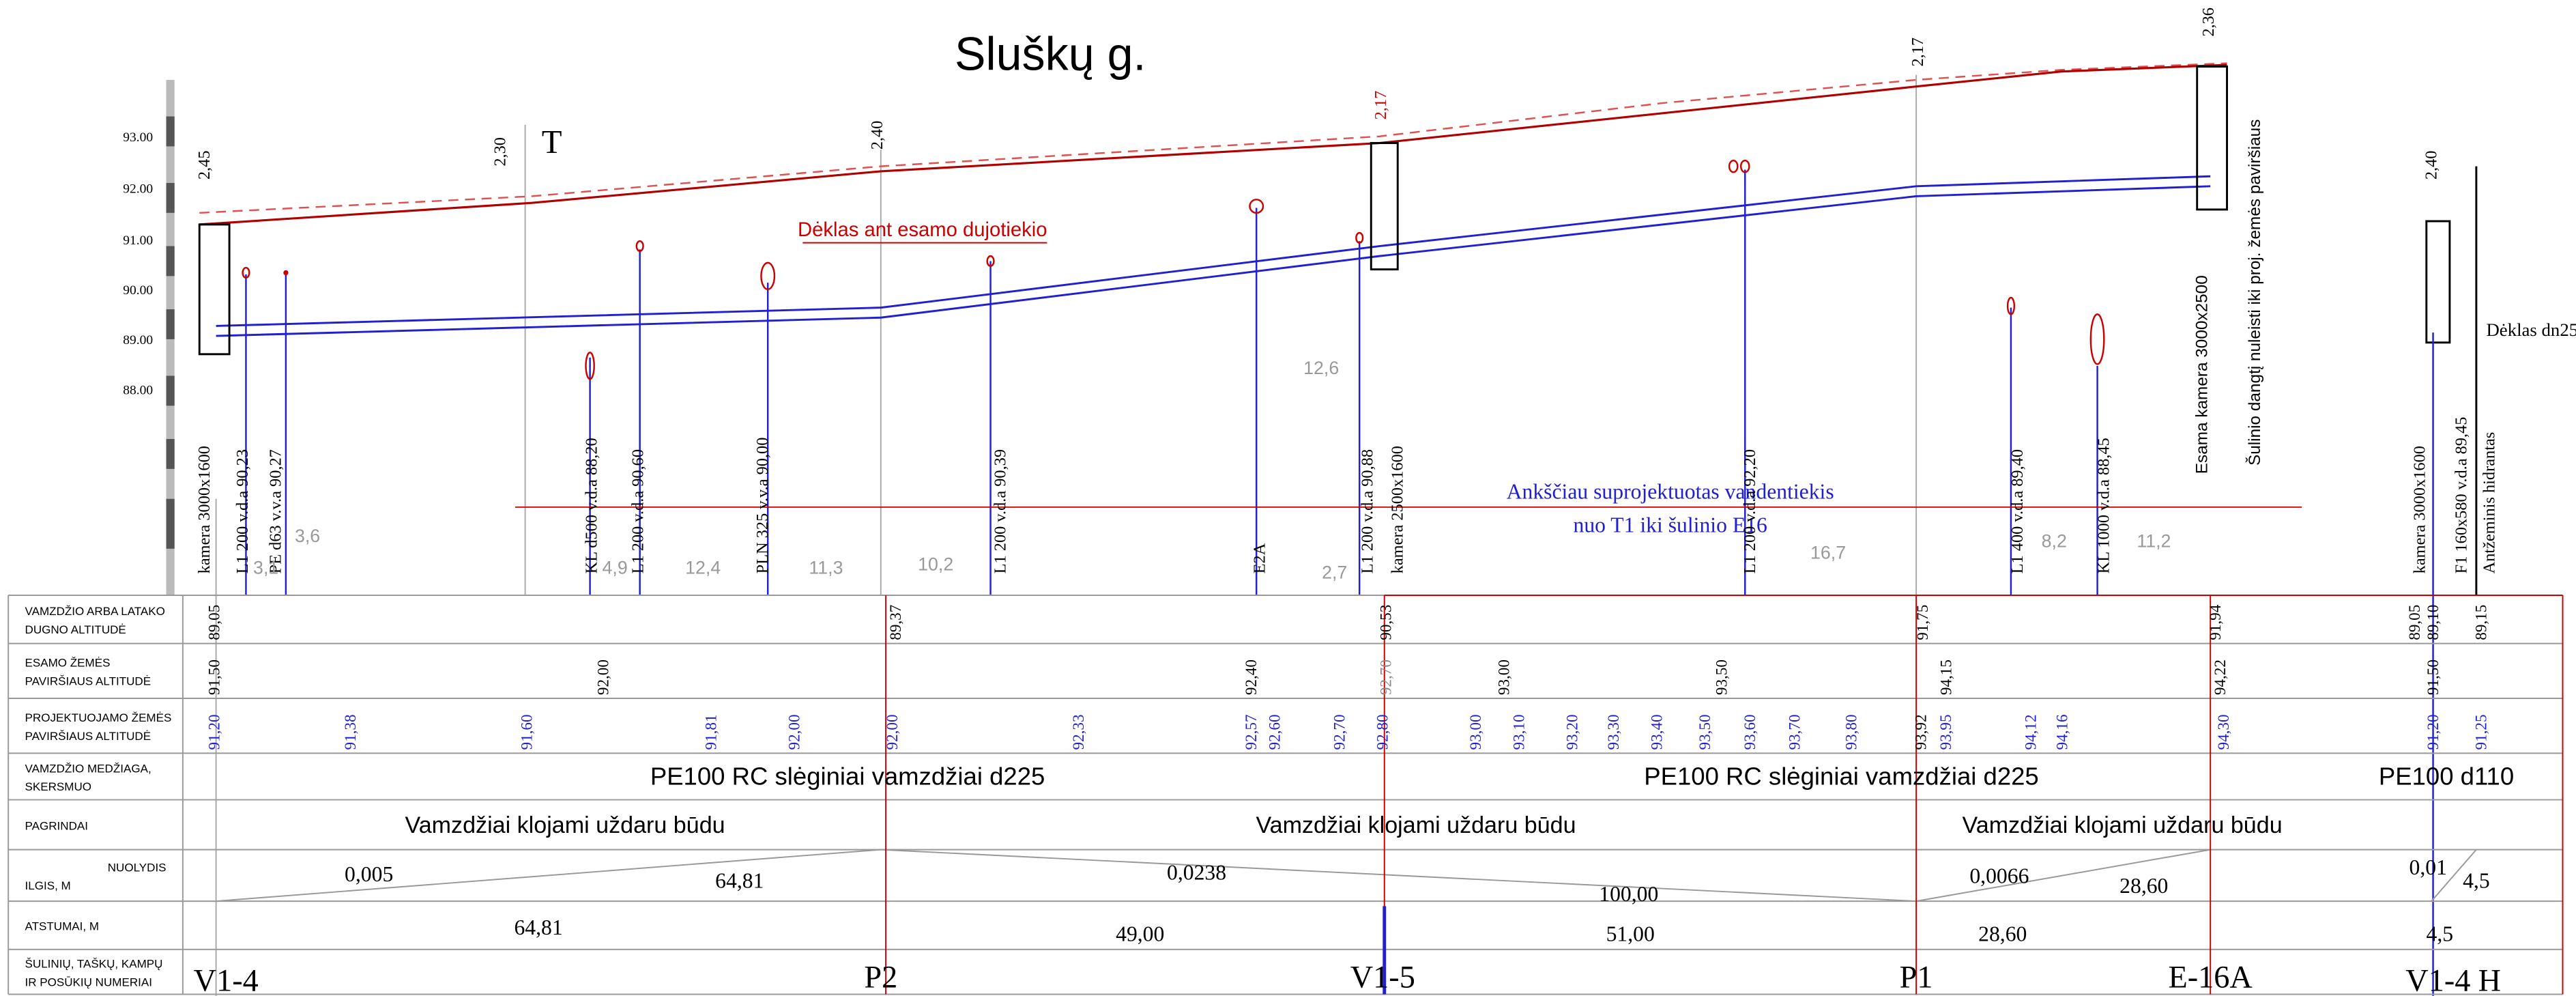 The height and width of the screenshot is (996, 2576). I want to click on table-value: P1, so click(1916, 978).